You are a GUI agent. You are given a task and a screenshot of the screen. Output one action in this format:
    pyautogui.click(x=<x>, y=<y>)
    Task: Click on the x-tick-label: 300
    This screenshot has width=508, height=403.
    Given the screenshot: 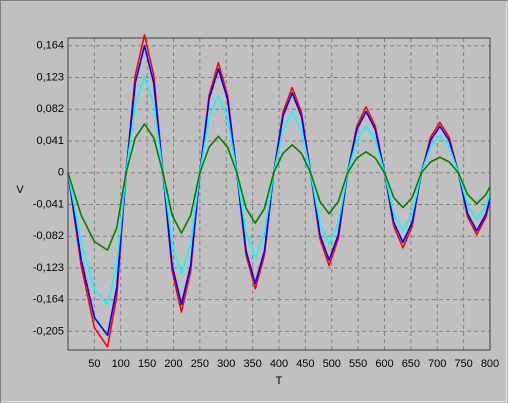 What is the action you would take?
    pyautogui.click(x=226, y=364)
    